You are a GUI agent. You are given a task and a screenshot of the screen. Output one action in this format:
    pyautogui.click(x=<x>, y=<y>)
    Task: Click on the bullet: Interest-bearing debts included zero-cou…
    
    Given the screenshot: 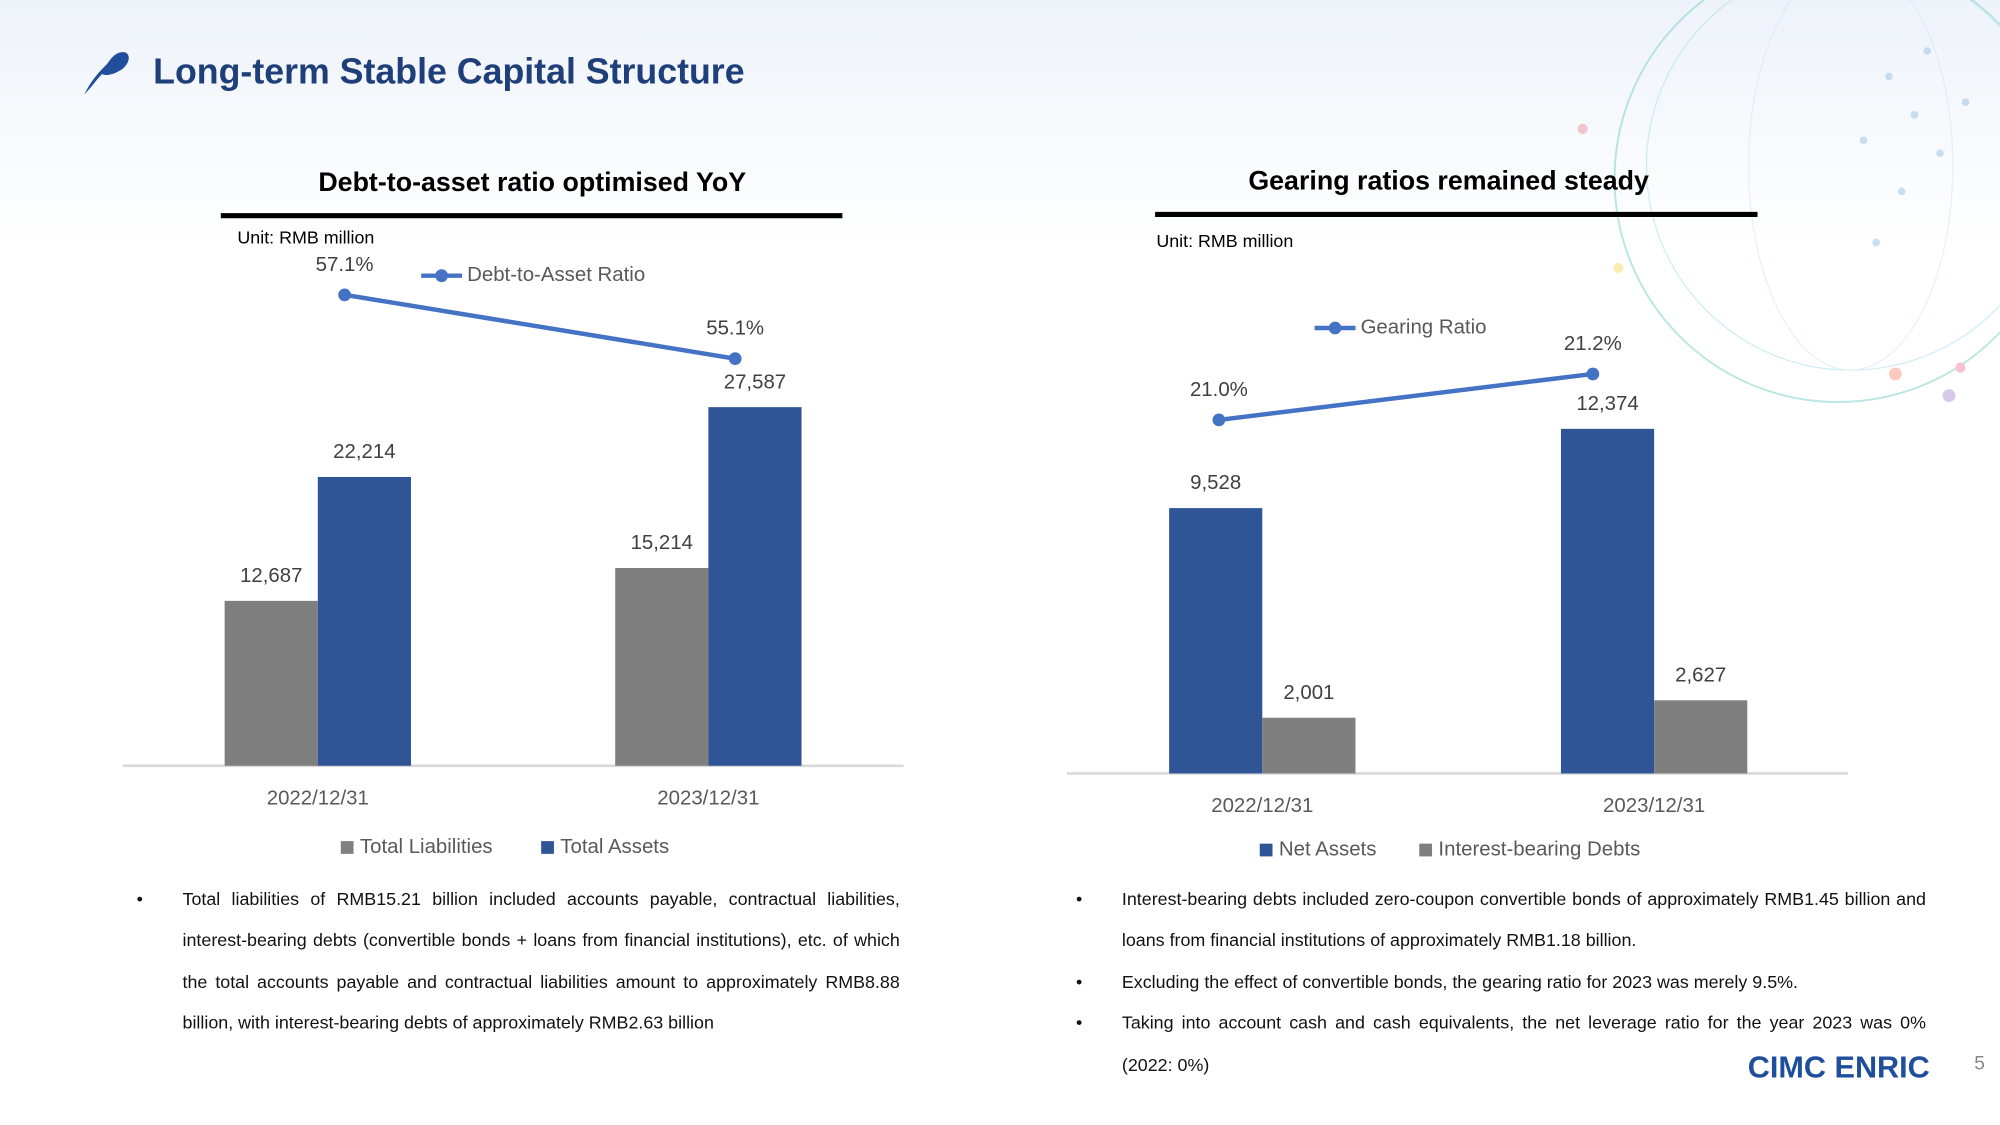 What is the action you would take?
    pyautogui.click(x=1501, y=919)
    